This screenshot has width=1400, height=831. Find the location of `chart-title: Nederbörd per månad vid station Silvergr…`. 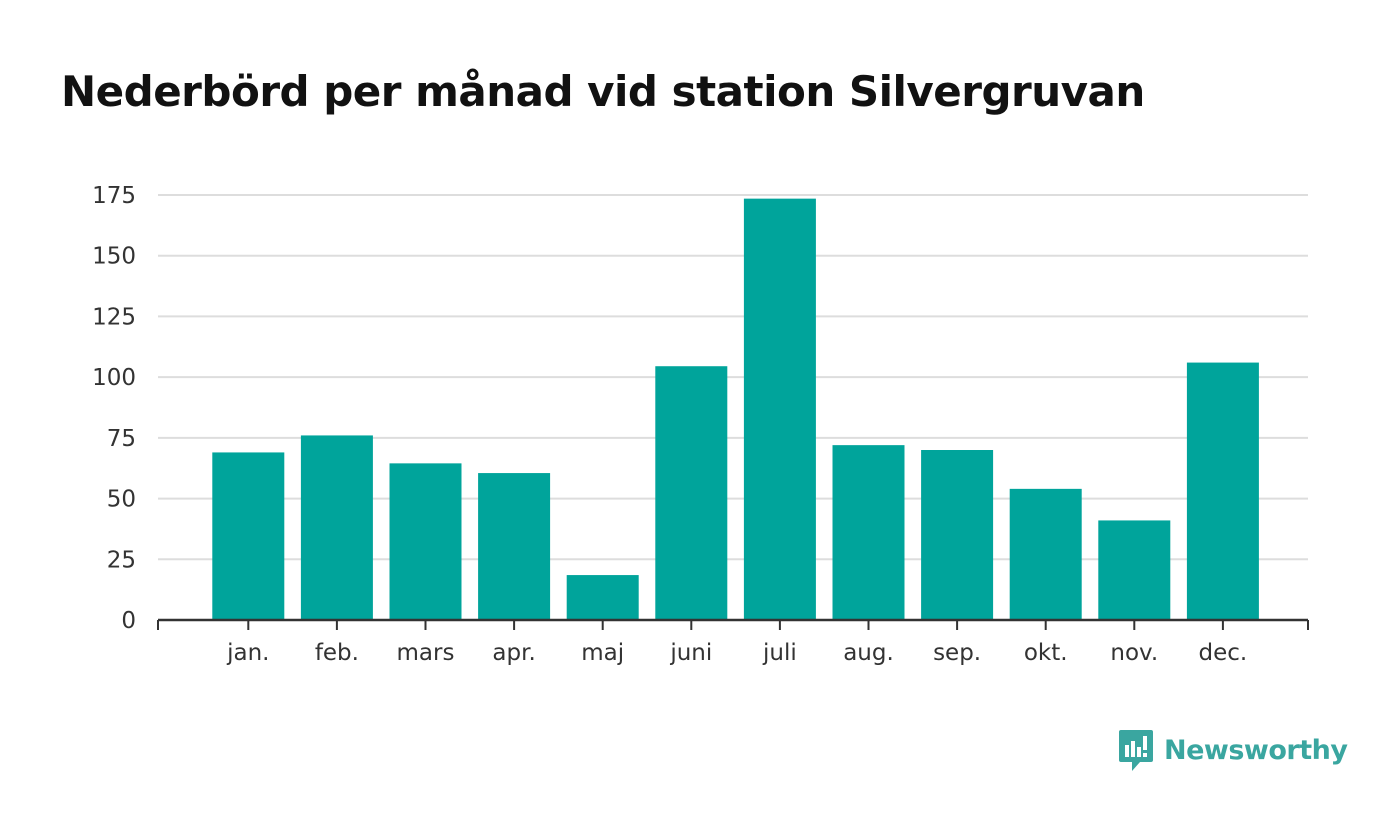

chart-title: Nederbörd per månad vid station Silvergr… is located at coordinates (603, 91).